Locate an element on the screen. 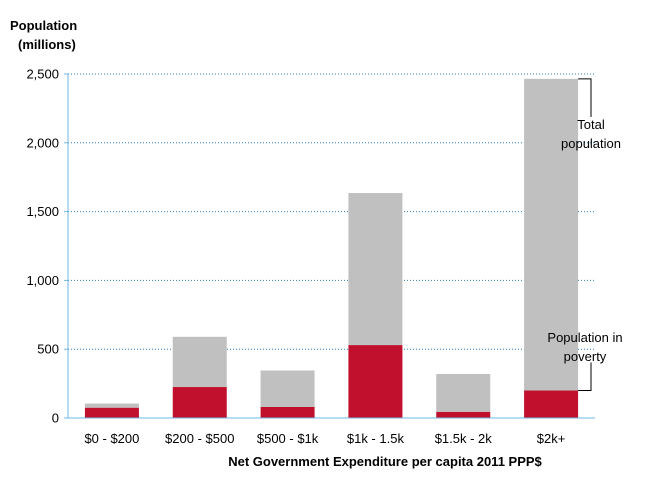  x-tick-label: $0 - $200 is located at coordinates (111, 438).